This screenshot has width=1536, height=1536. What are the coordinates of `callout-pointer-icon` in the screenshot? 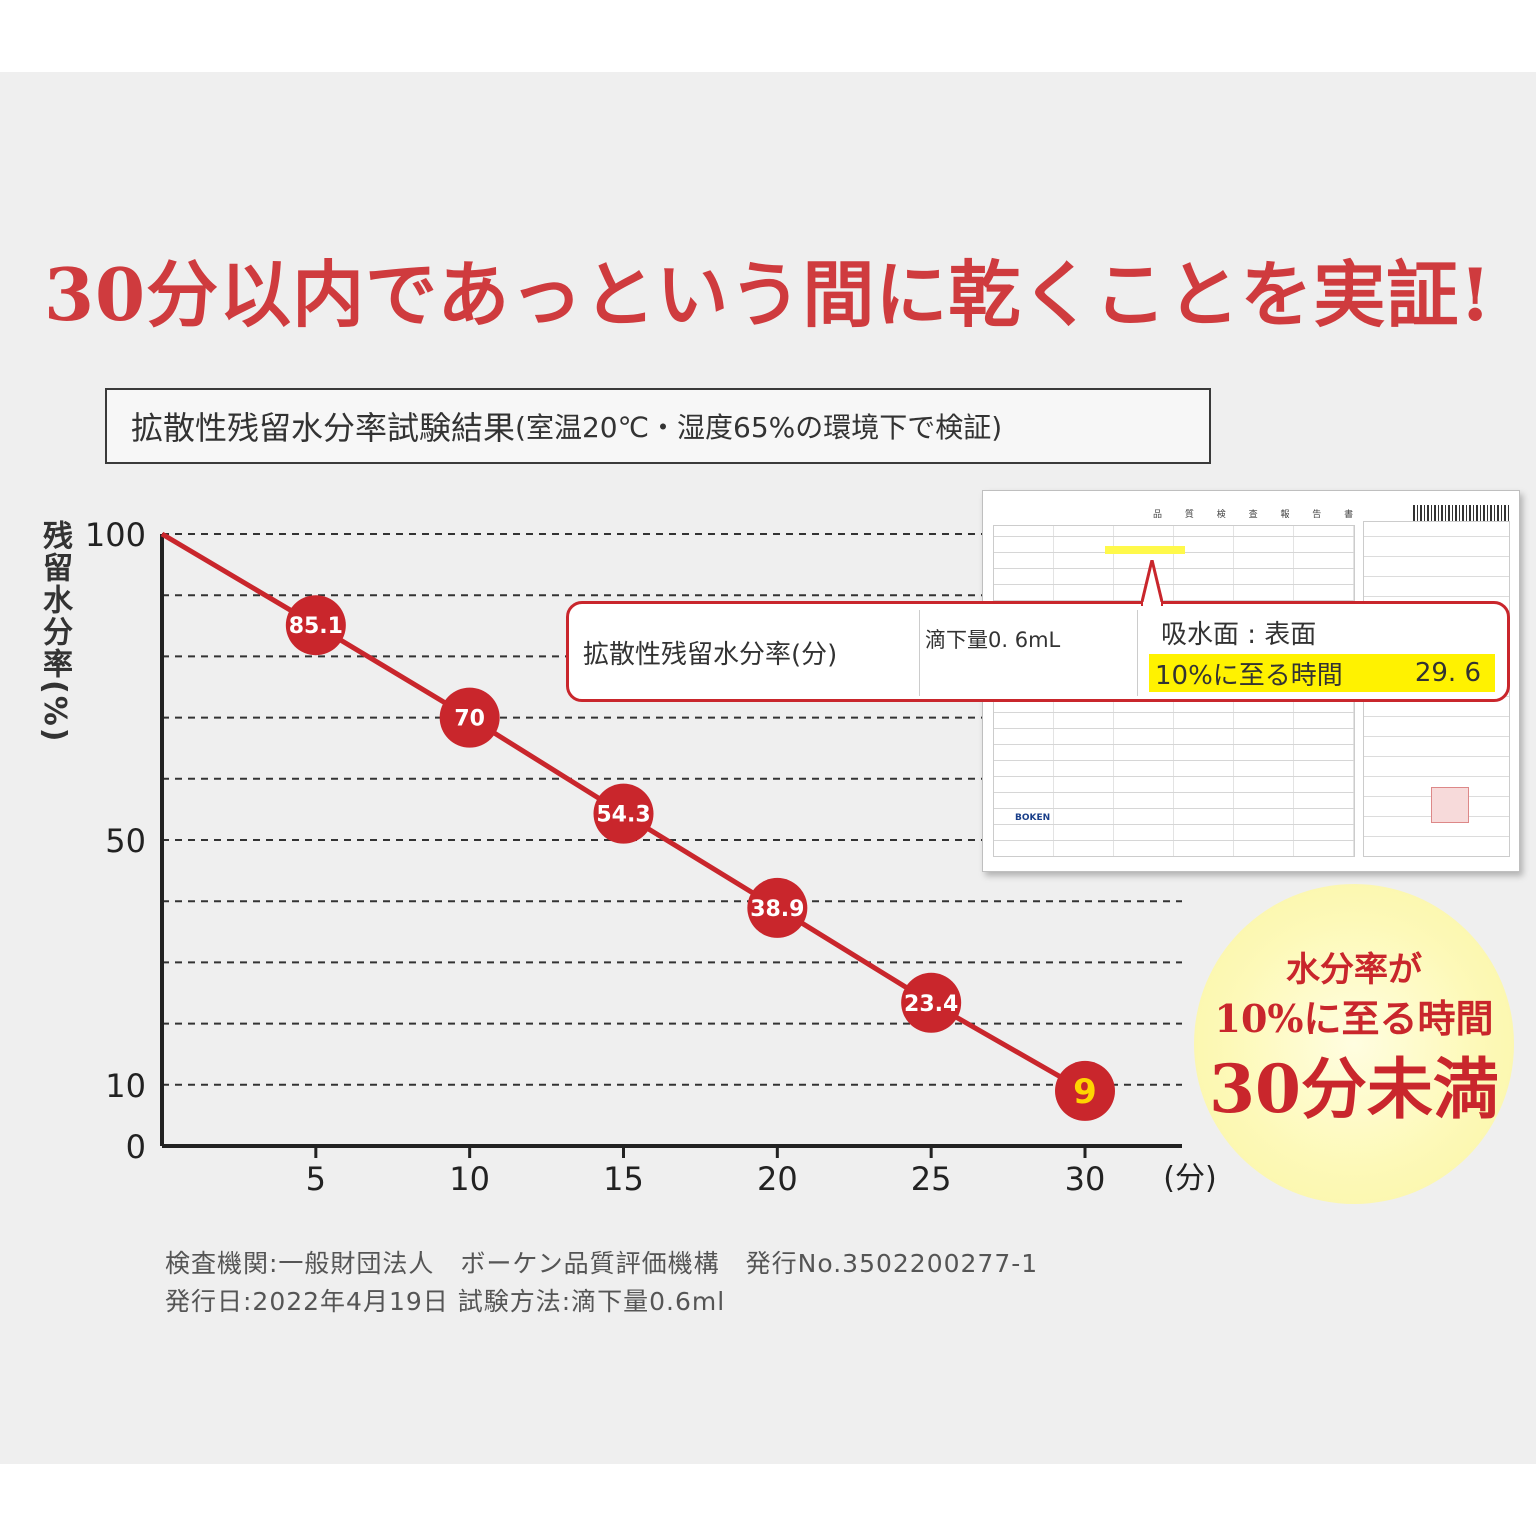 It's located at (1152, 583).